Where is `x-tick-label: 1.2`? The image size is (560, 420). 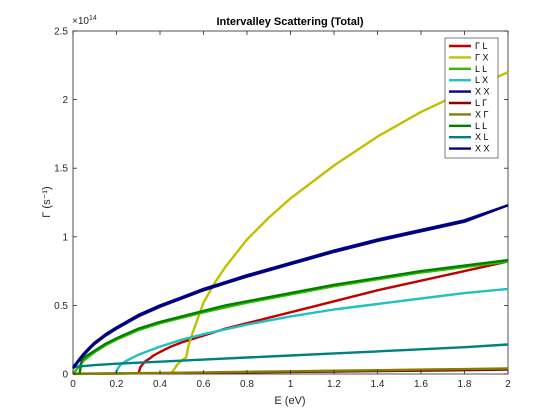 x-tick-label: 1.2 is located at coordinates (334, 384).